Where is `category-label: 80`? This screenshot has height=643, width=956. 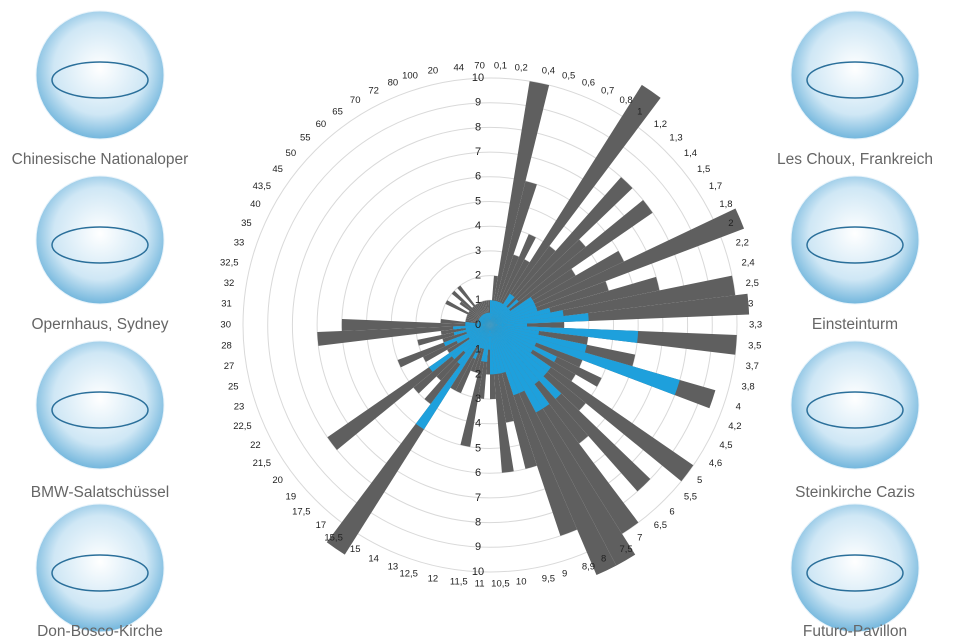 category-label: 80 is located at coordinates (393, 82).